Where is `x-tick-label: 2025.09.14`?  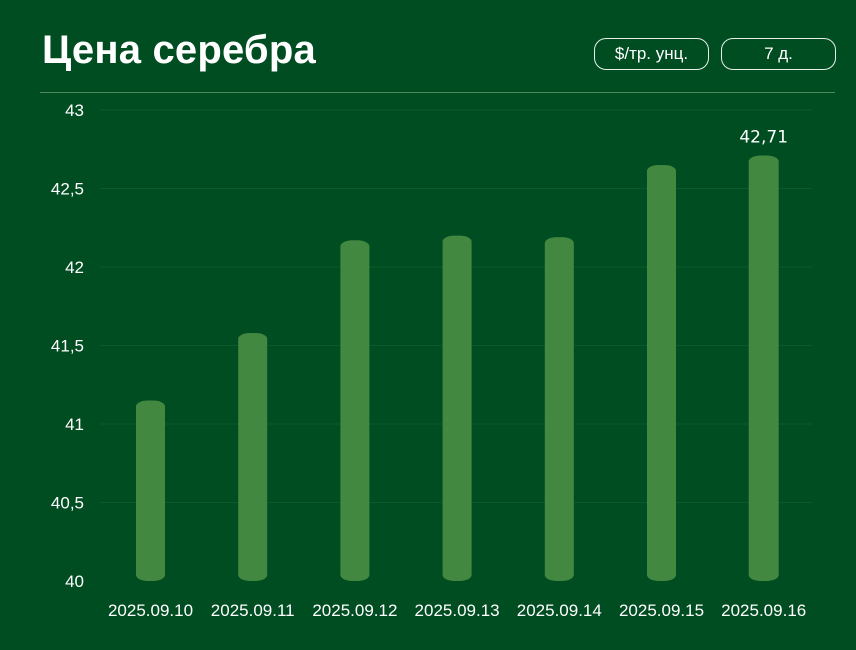 x-tick-label: 2025.09.14 is located at coordinates (559, 610).